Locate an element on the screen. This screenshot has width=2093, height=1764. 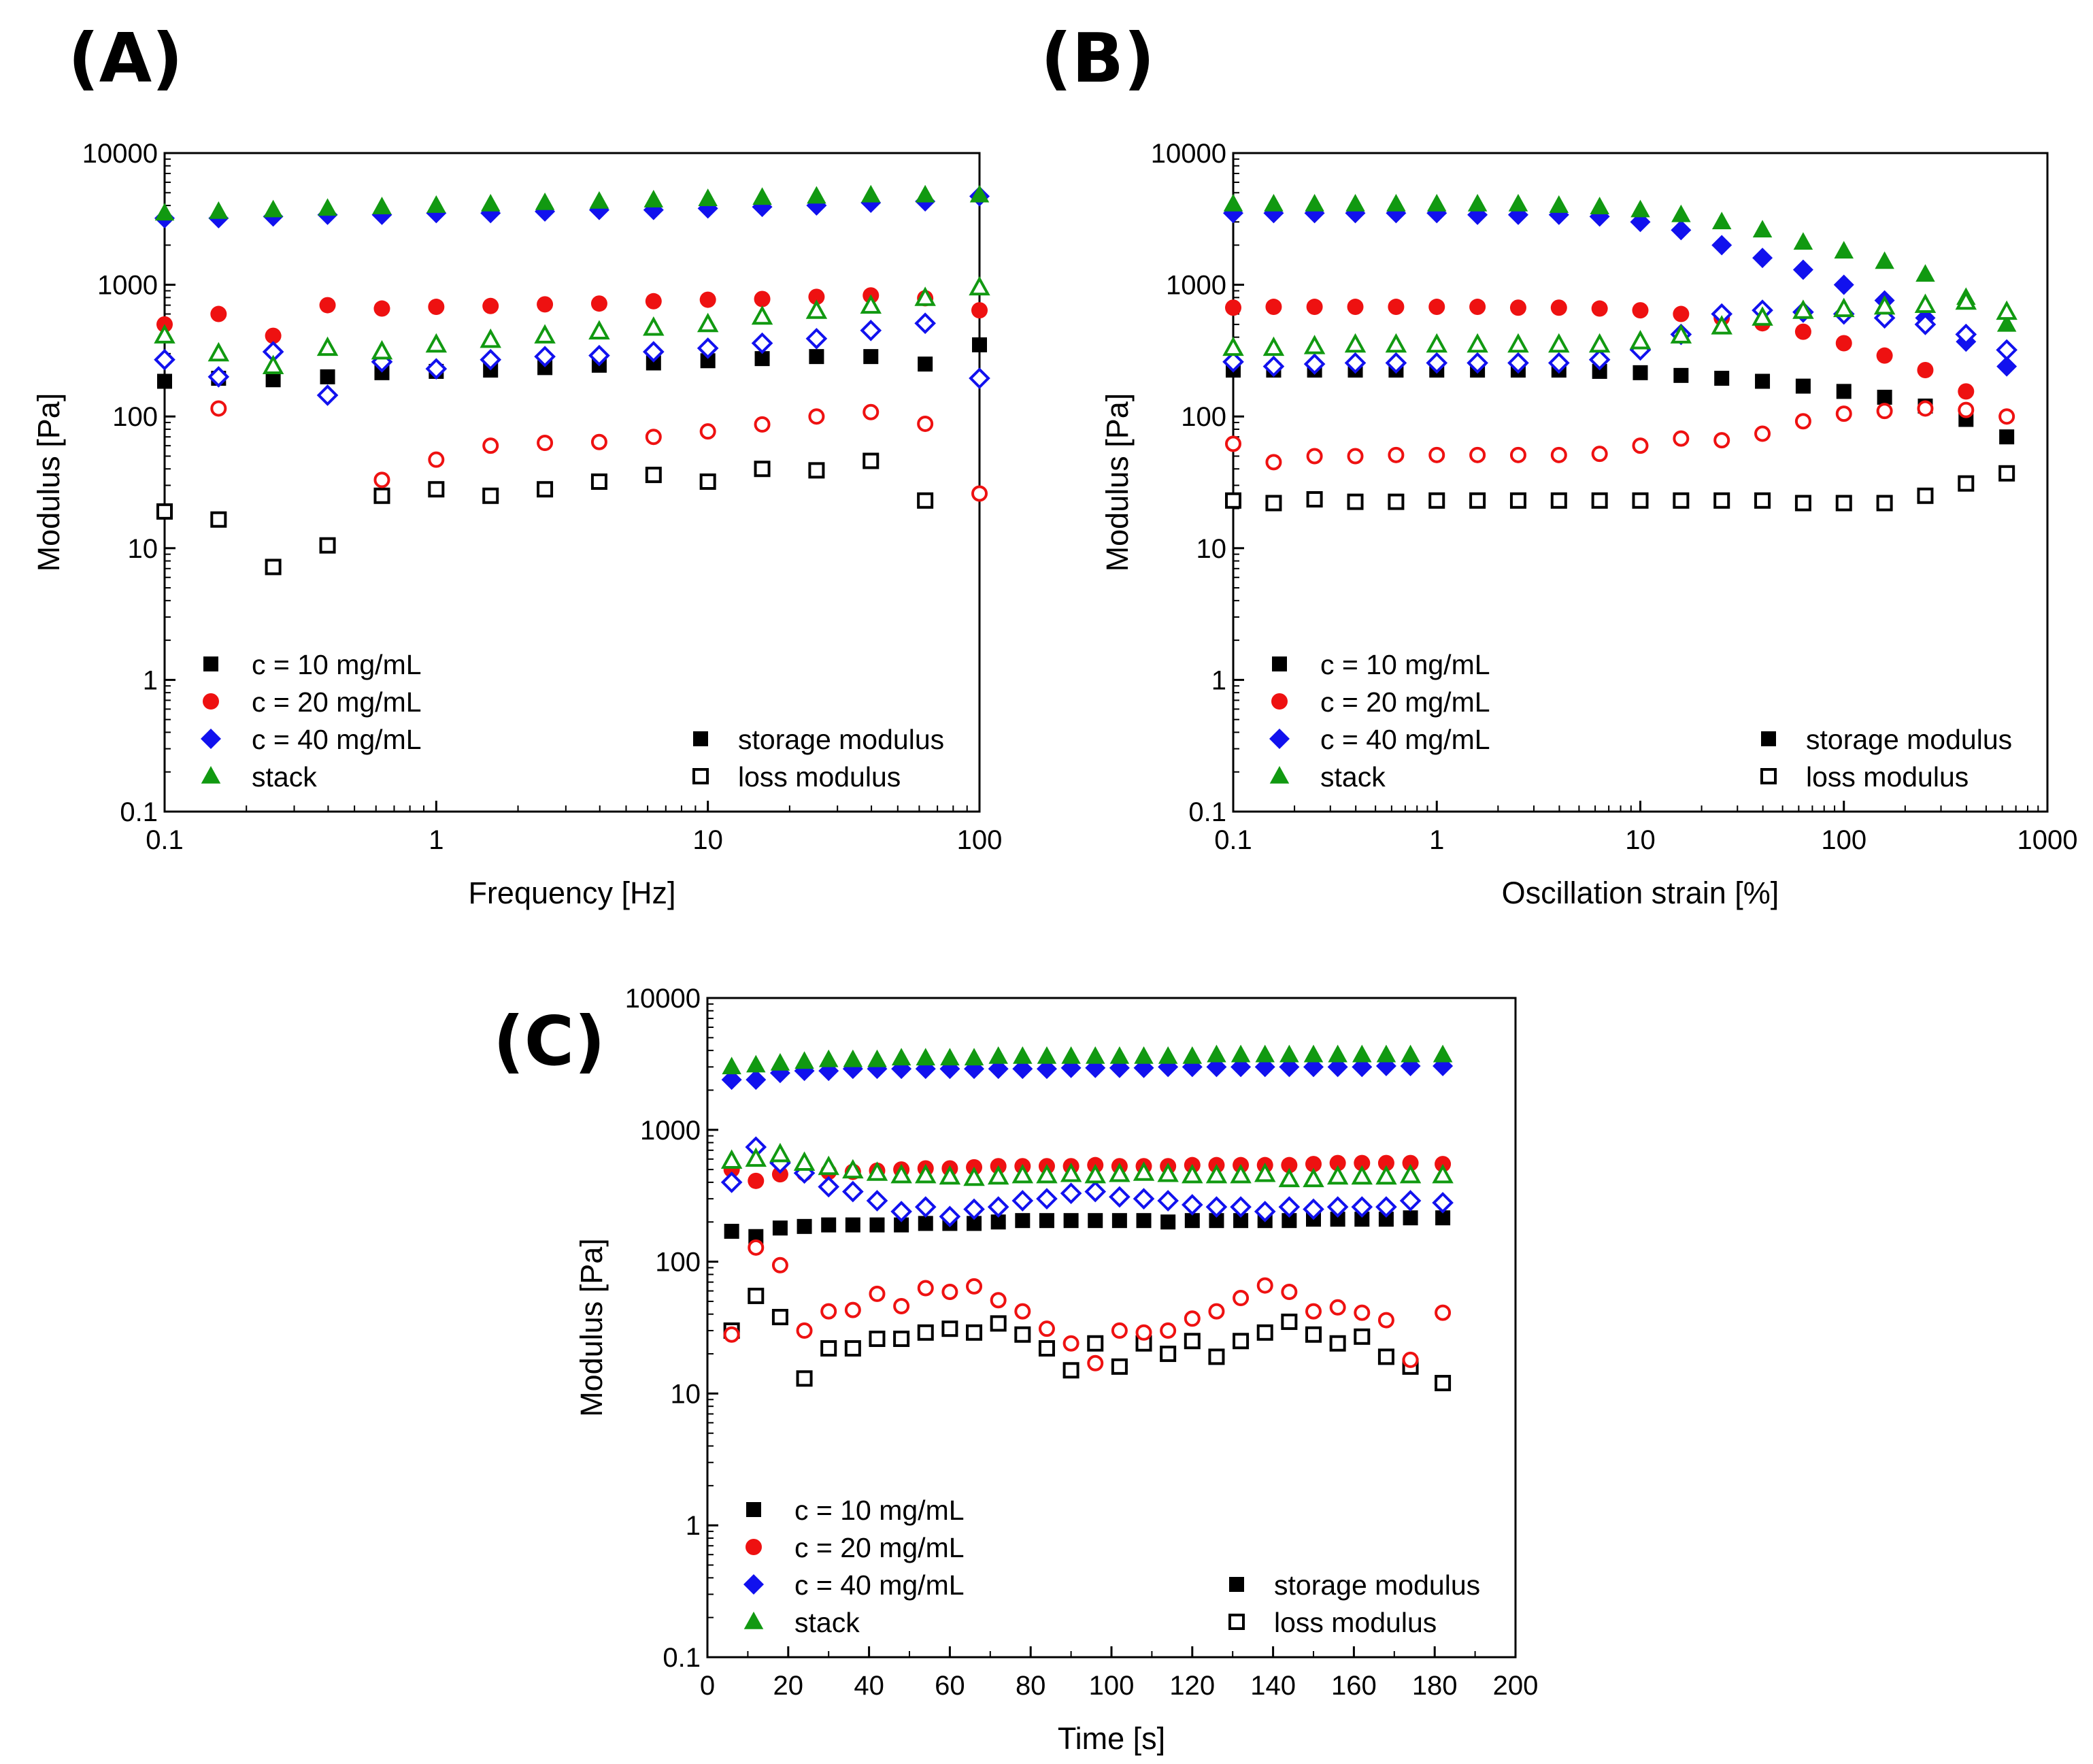
y-tick-label: 1 is located at coordinates (1218, 680).